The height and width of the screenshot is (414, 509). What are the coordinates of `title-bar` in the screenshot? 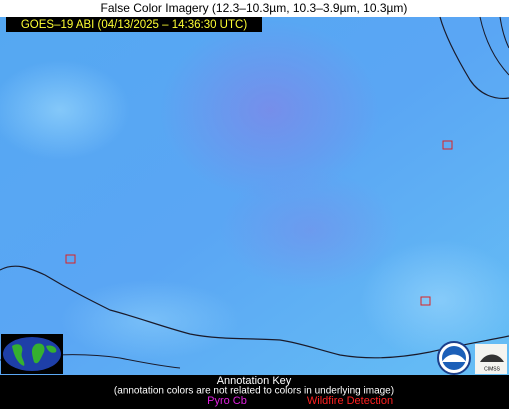 It's located at (254, 8).